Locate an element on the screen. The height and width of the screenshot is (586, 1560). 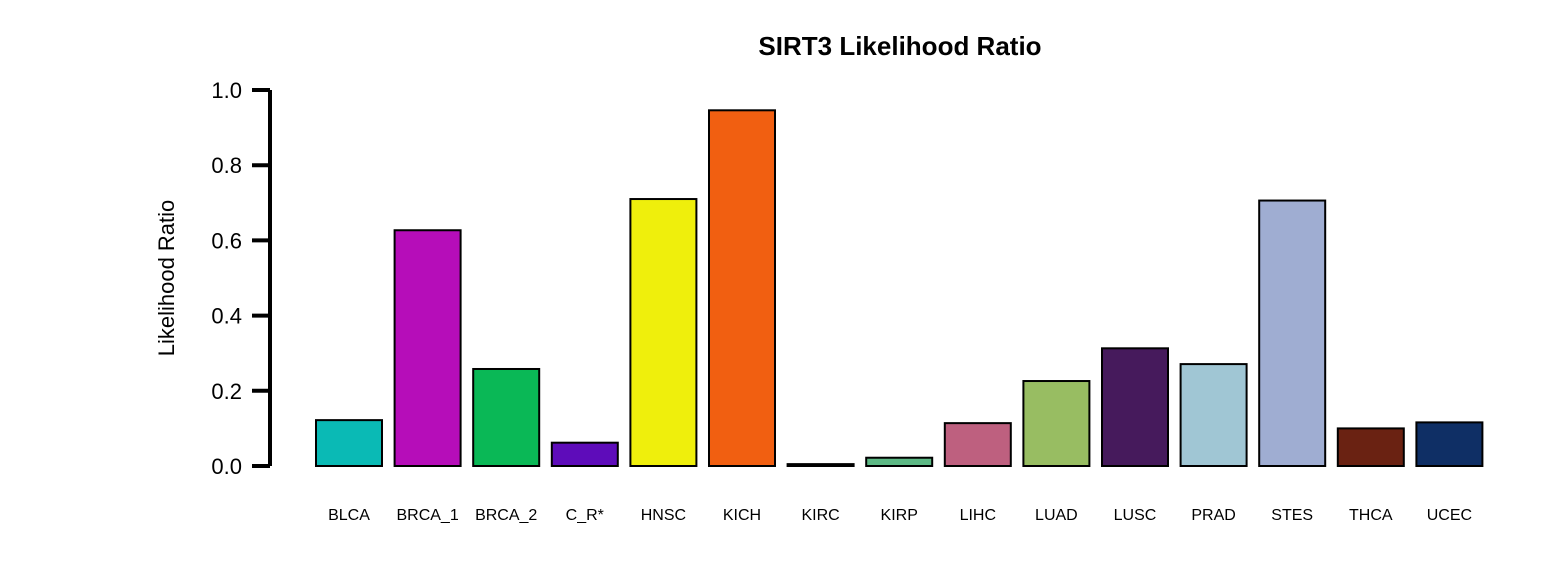
bar-kirc is located at coordinates (820, 465).